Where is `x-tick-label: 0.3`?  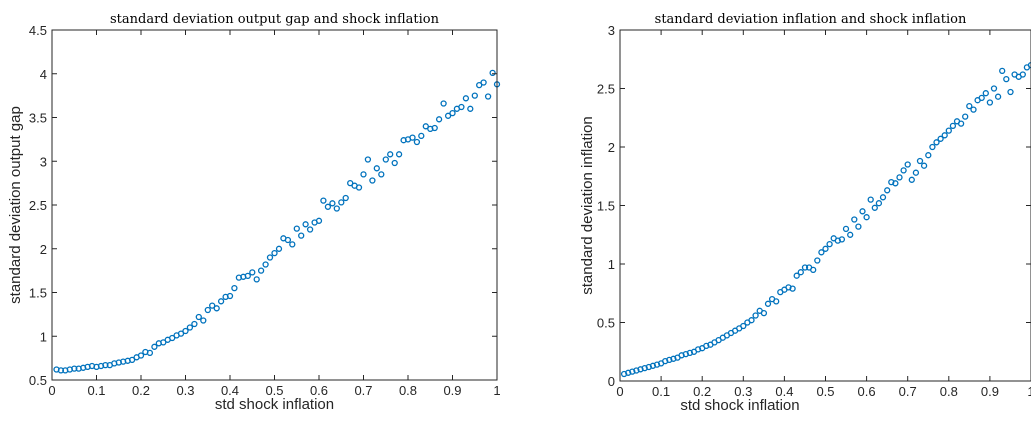 x-tick-label: 0.3 is located at coordinates (185, 390).